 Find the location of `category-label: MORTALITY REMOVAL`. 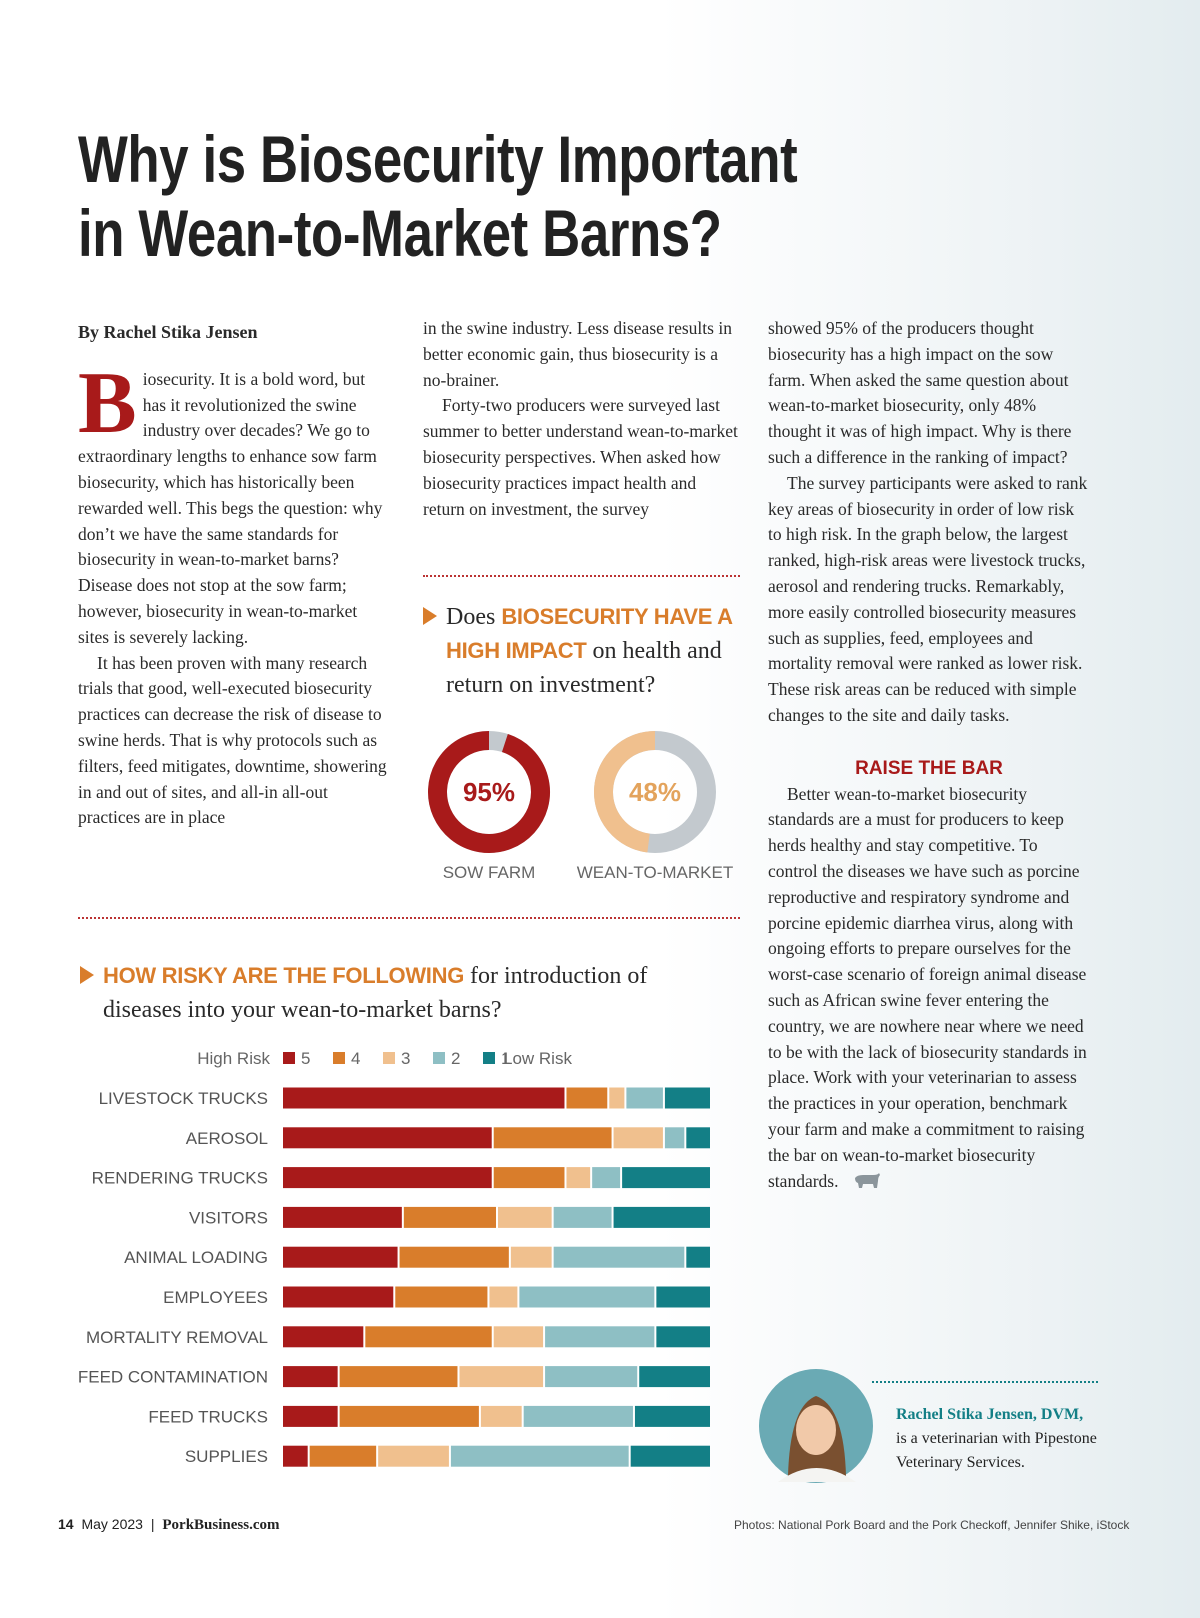

category-label: MORTALITY REMOVAL is located at coordinates (177, 1337).